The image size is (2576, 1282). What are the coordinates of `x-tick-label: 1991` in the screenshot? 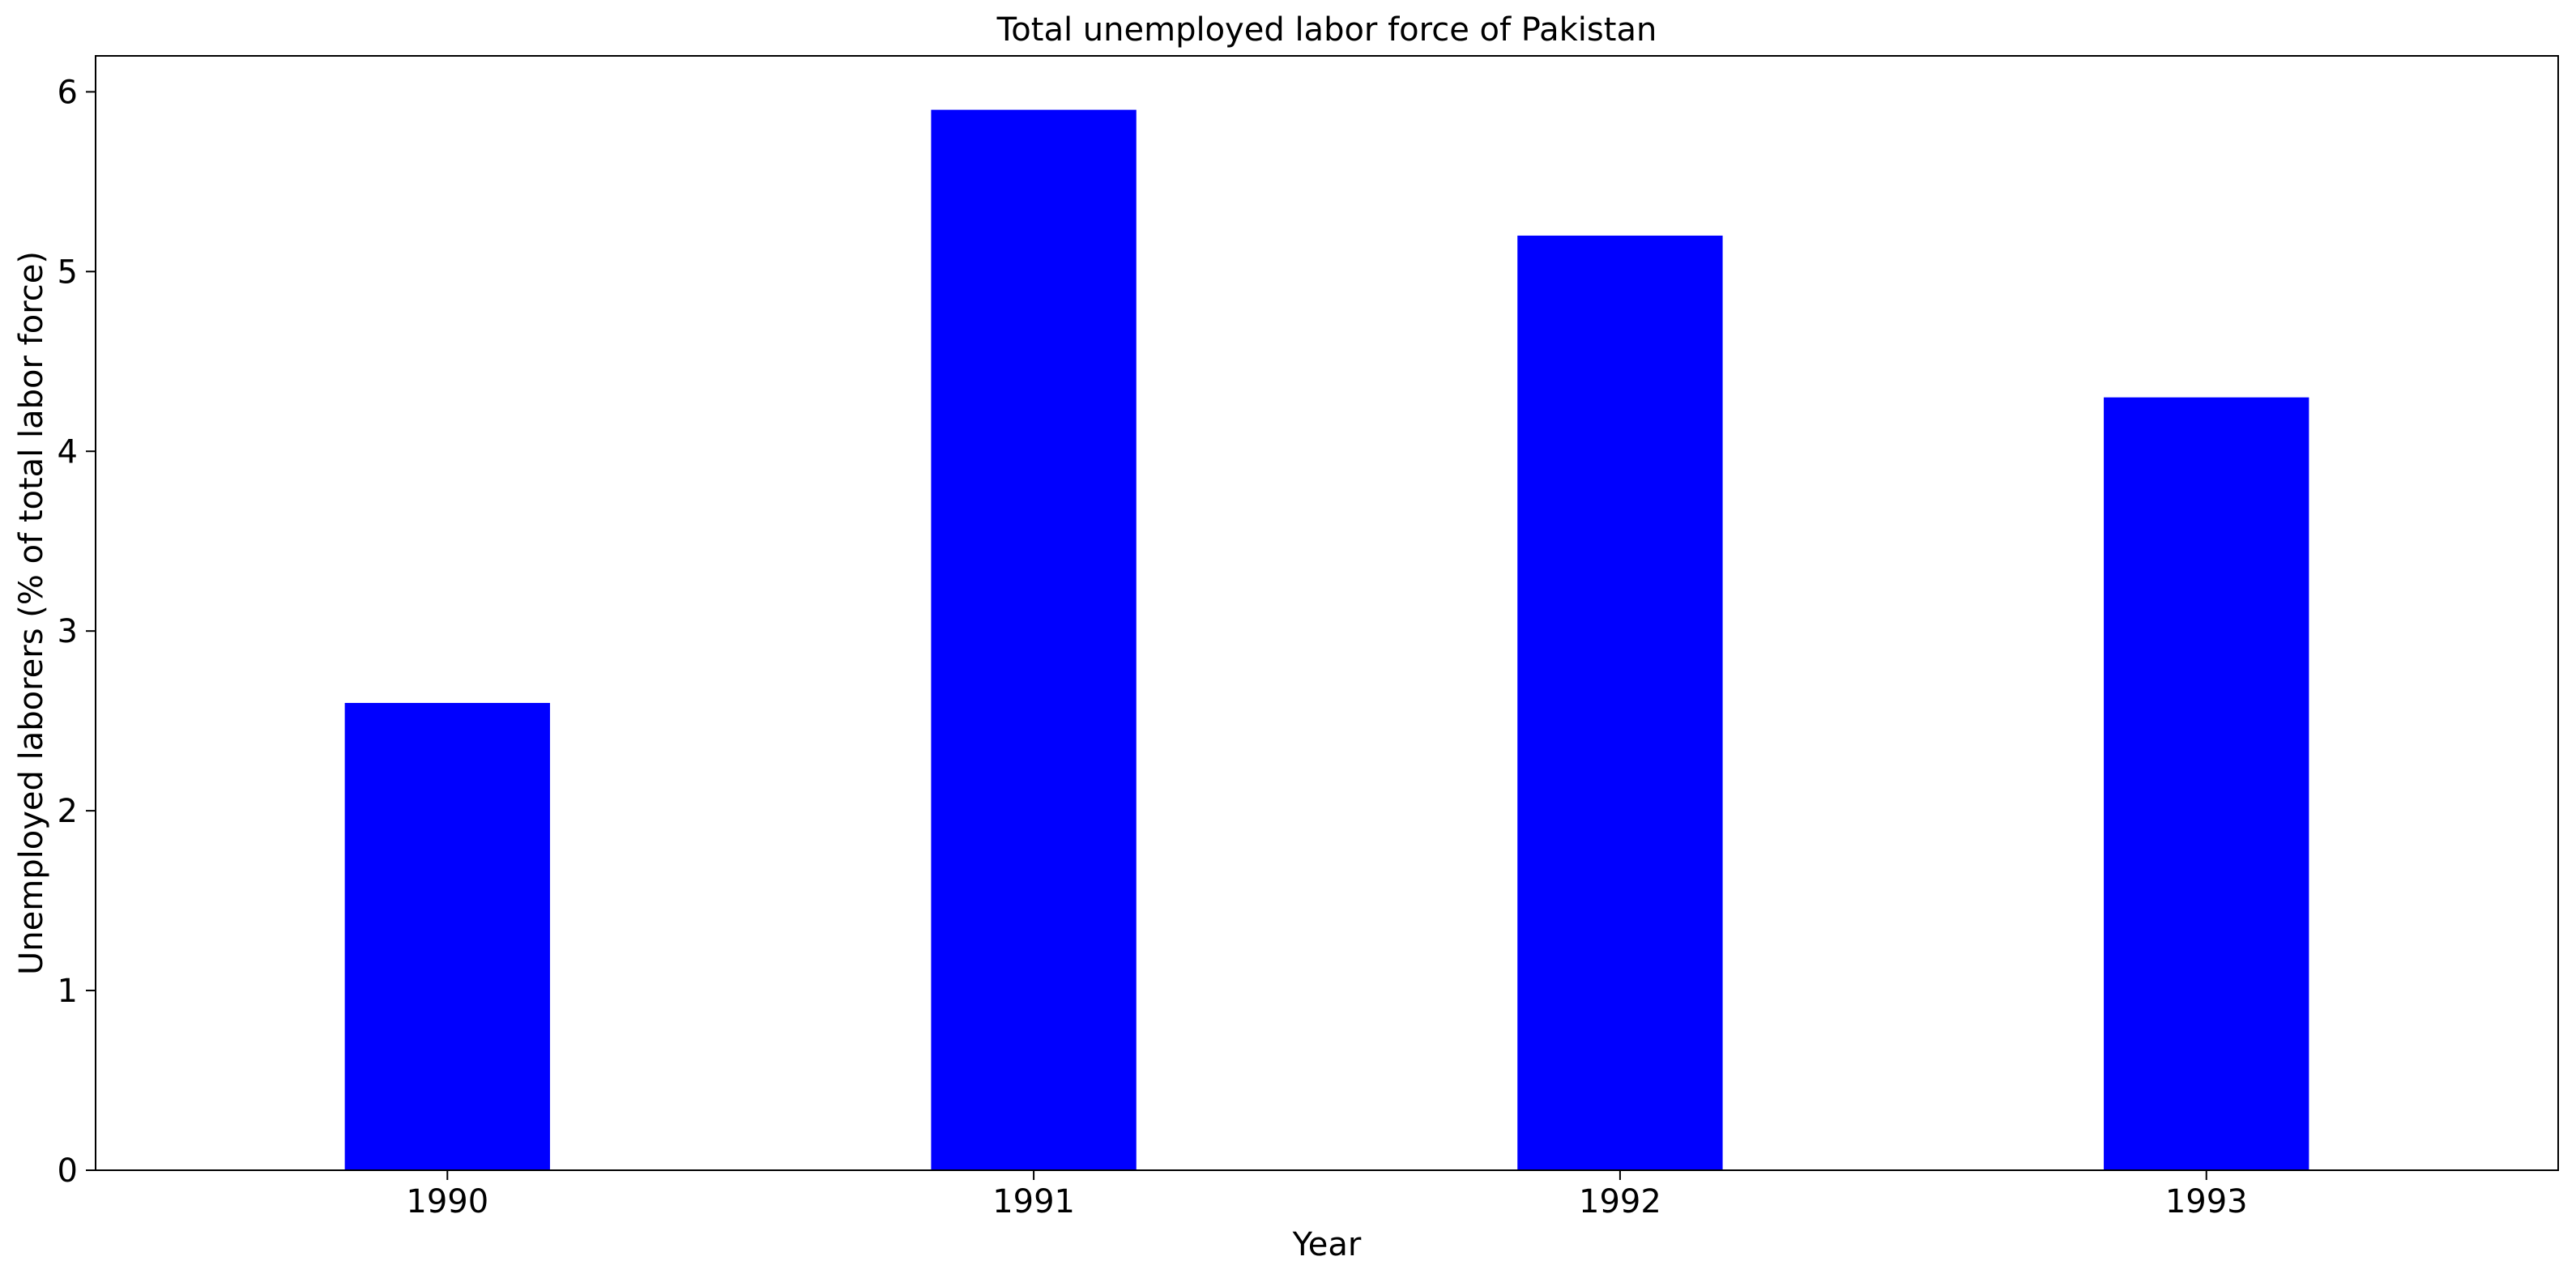 It's located at (1033, 1201).